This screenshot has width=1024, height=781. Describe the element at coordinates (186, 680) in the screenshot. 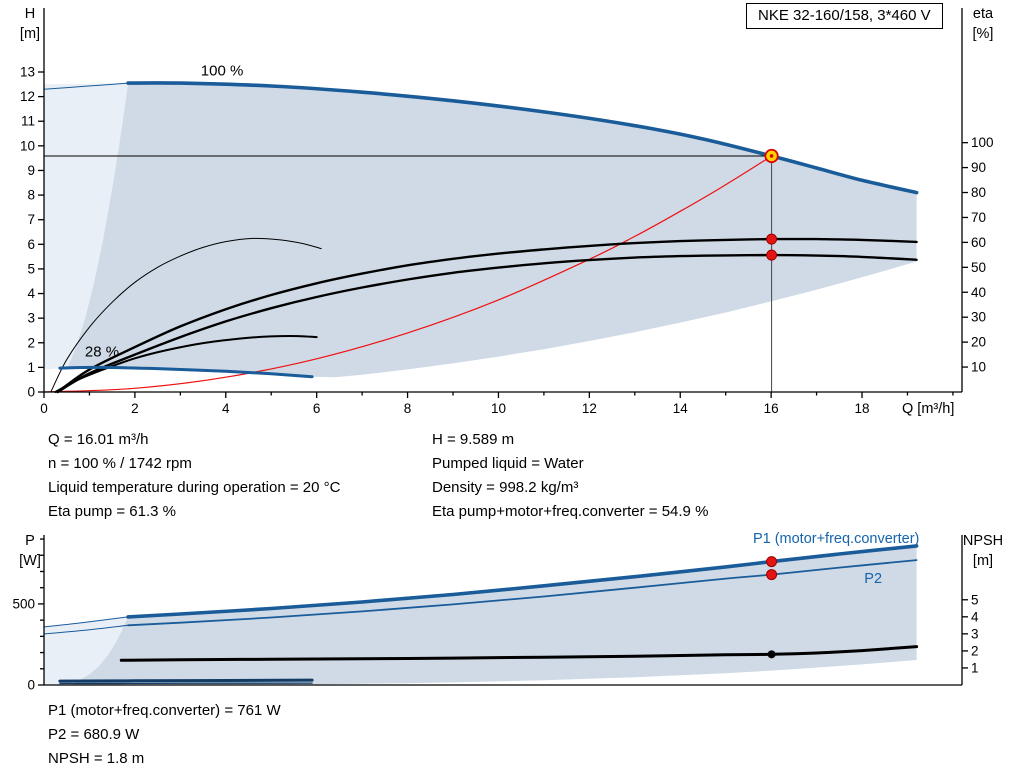

I see `p1-28-curve` at that location.